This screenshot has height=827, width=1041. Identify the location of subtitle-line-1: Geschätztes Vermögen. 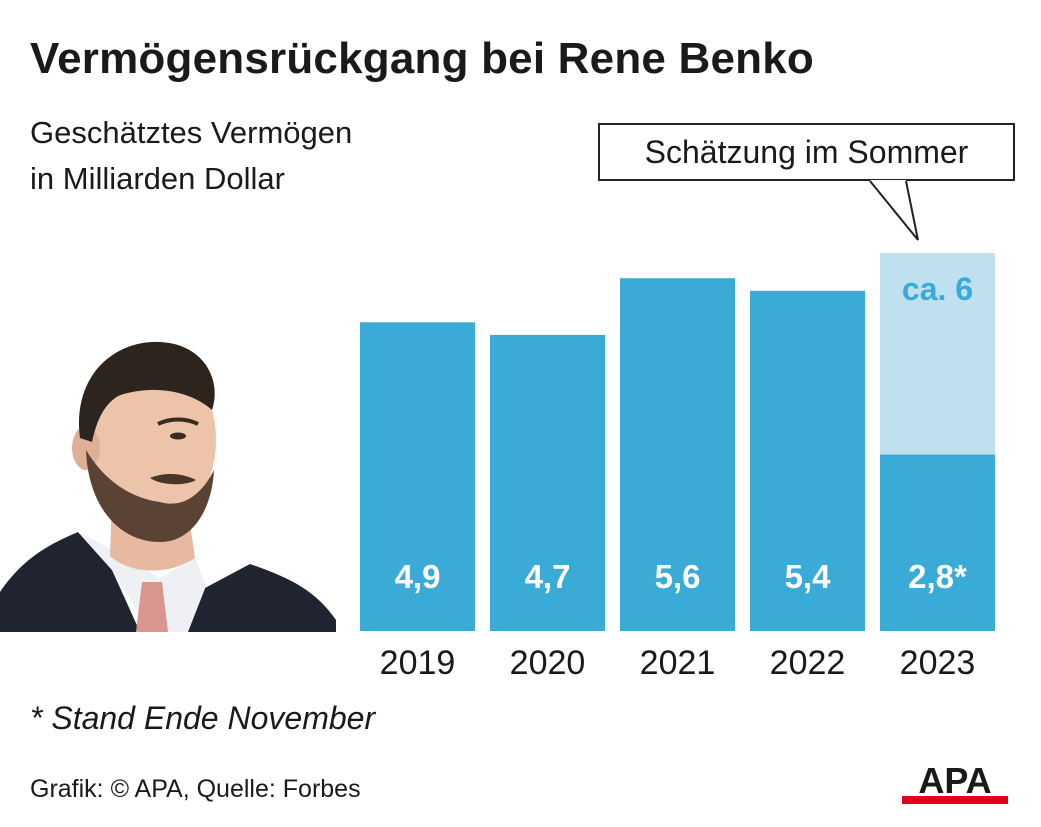
(191, 132).